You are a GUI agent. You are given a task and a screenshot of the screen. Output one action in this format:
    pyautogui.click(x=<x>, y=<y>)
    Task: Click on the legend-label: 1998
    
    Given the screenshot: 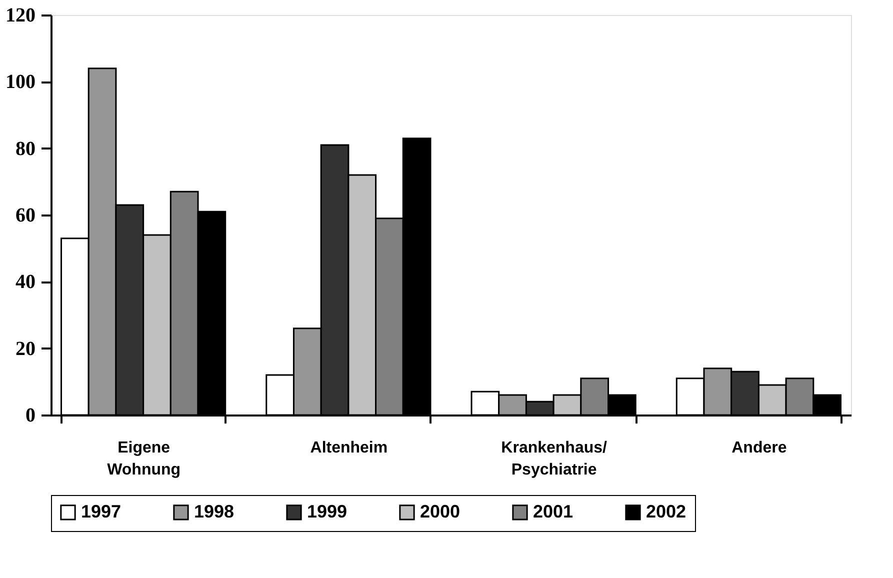 What is the action you would take?
    pyautogui.click(x=214, y=511)
    